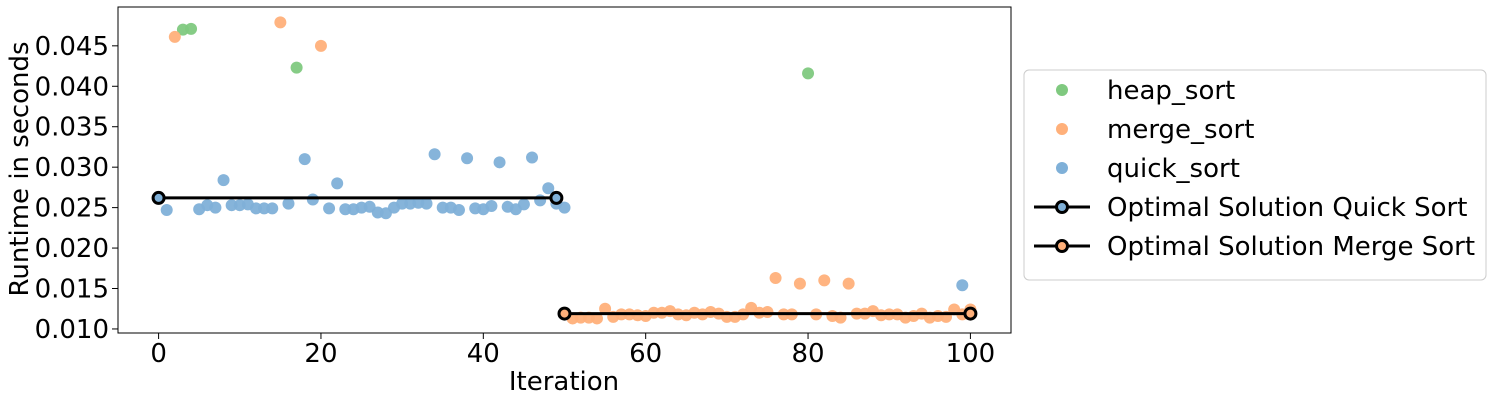  Describe the element at coordinates (1173, 169) in the screenshot. I see `legend-label: quick_sort` at that location.